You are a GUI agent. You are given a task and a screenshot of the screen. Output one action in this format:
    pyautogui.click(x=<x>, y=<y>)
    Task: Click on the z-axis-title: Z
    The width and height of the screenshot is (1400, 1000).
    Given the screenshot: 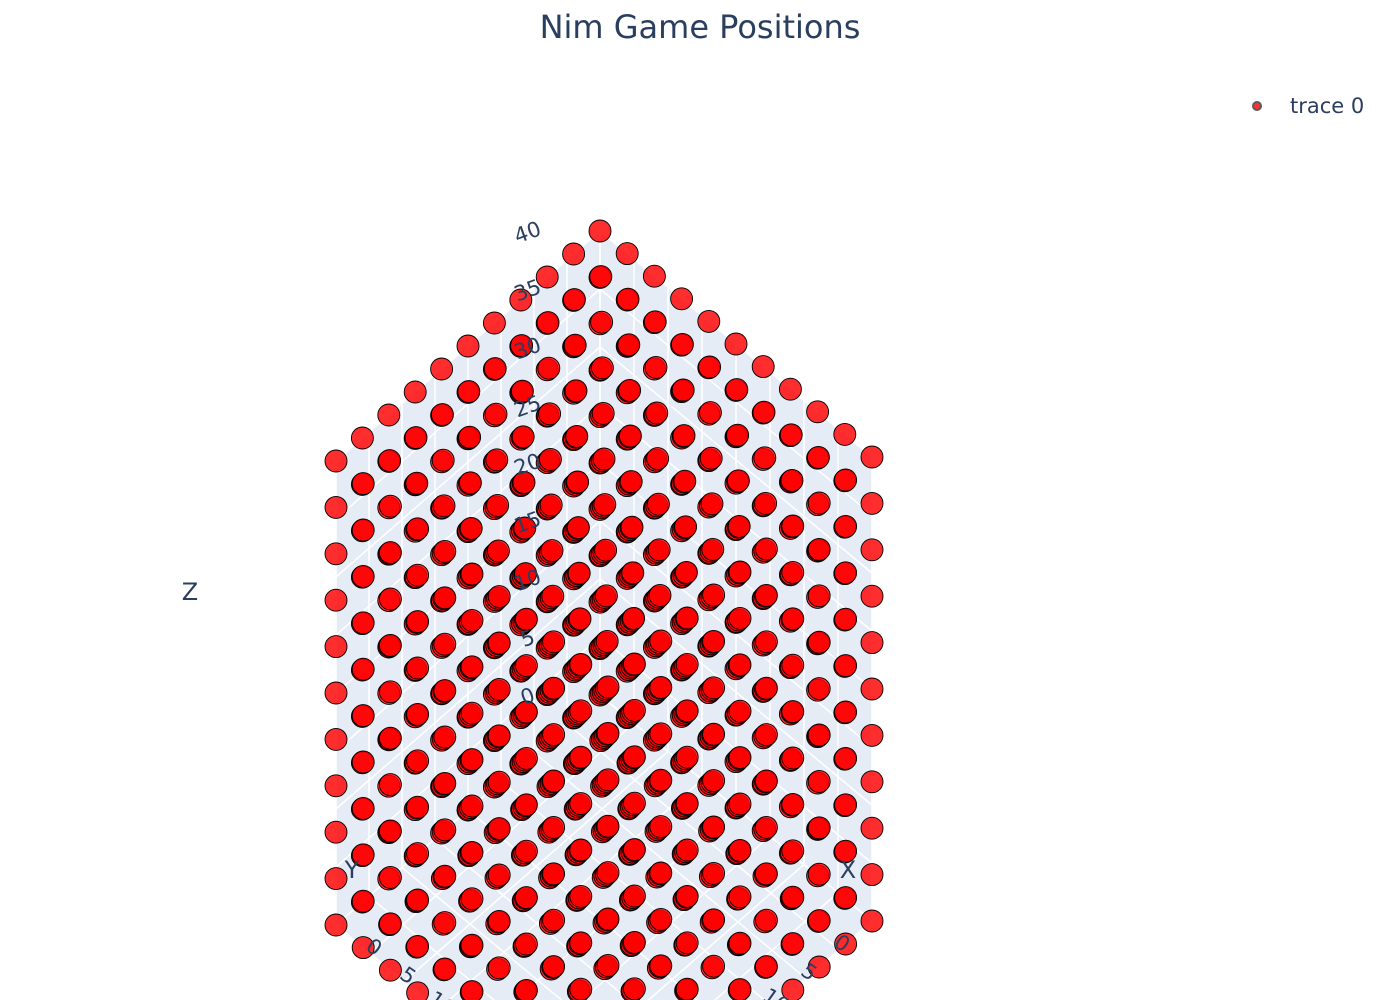 What is the action you would take?
    pyautogui.click(x=190, y=592)
    